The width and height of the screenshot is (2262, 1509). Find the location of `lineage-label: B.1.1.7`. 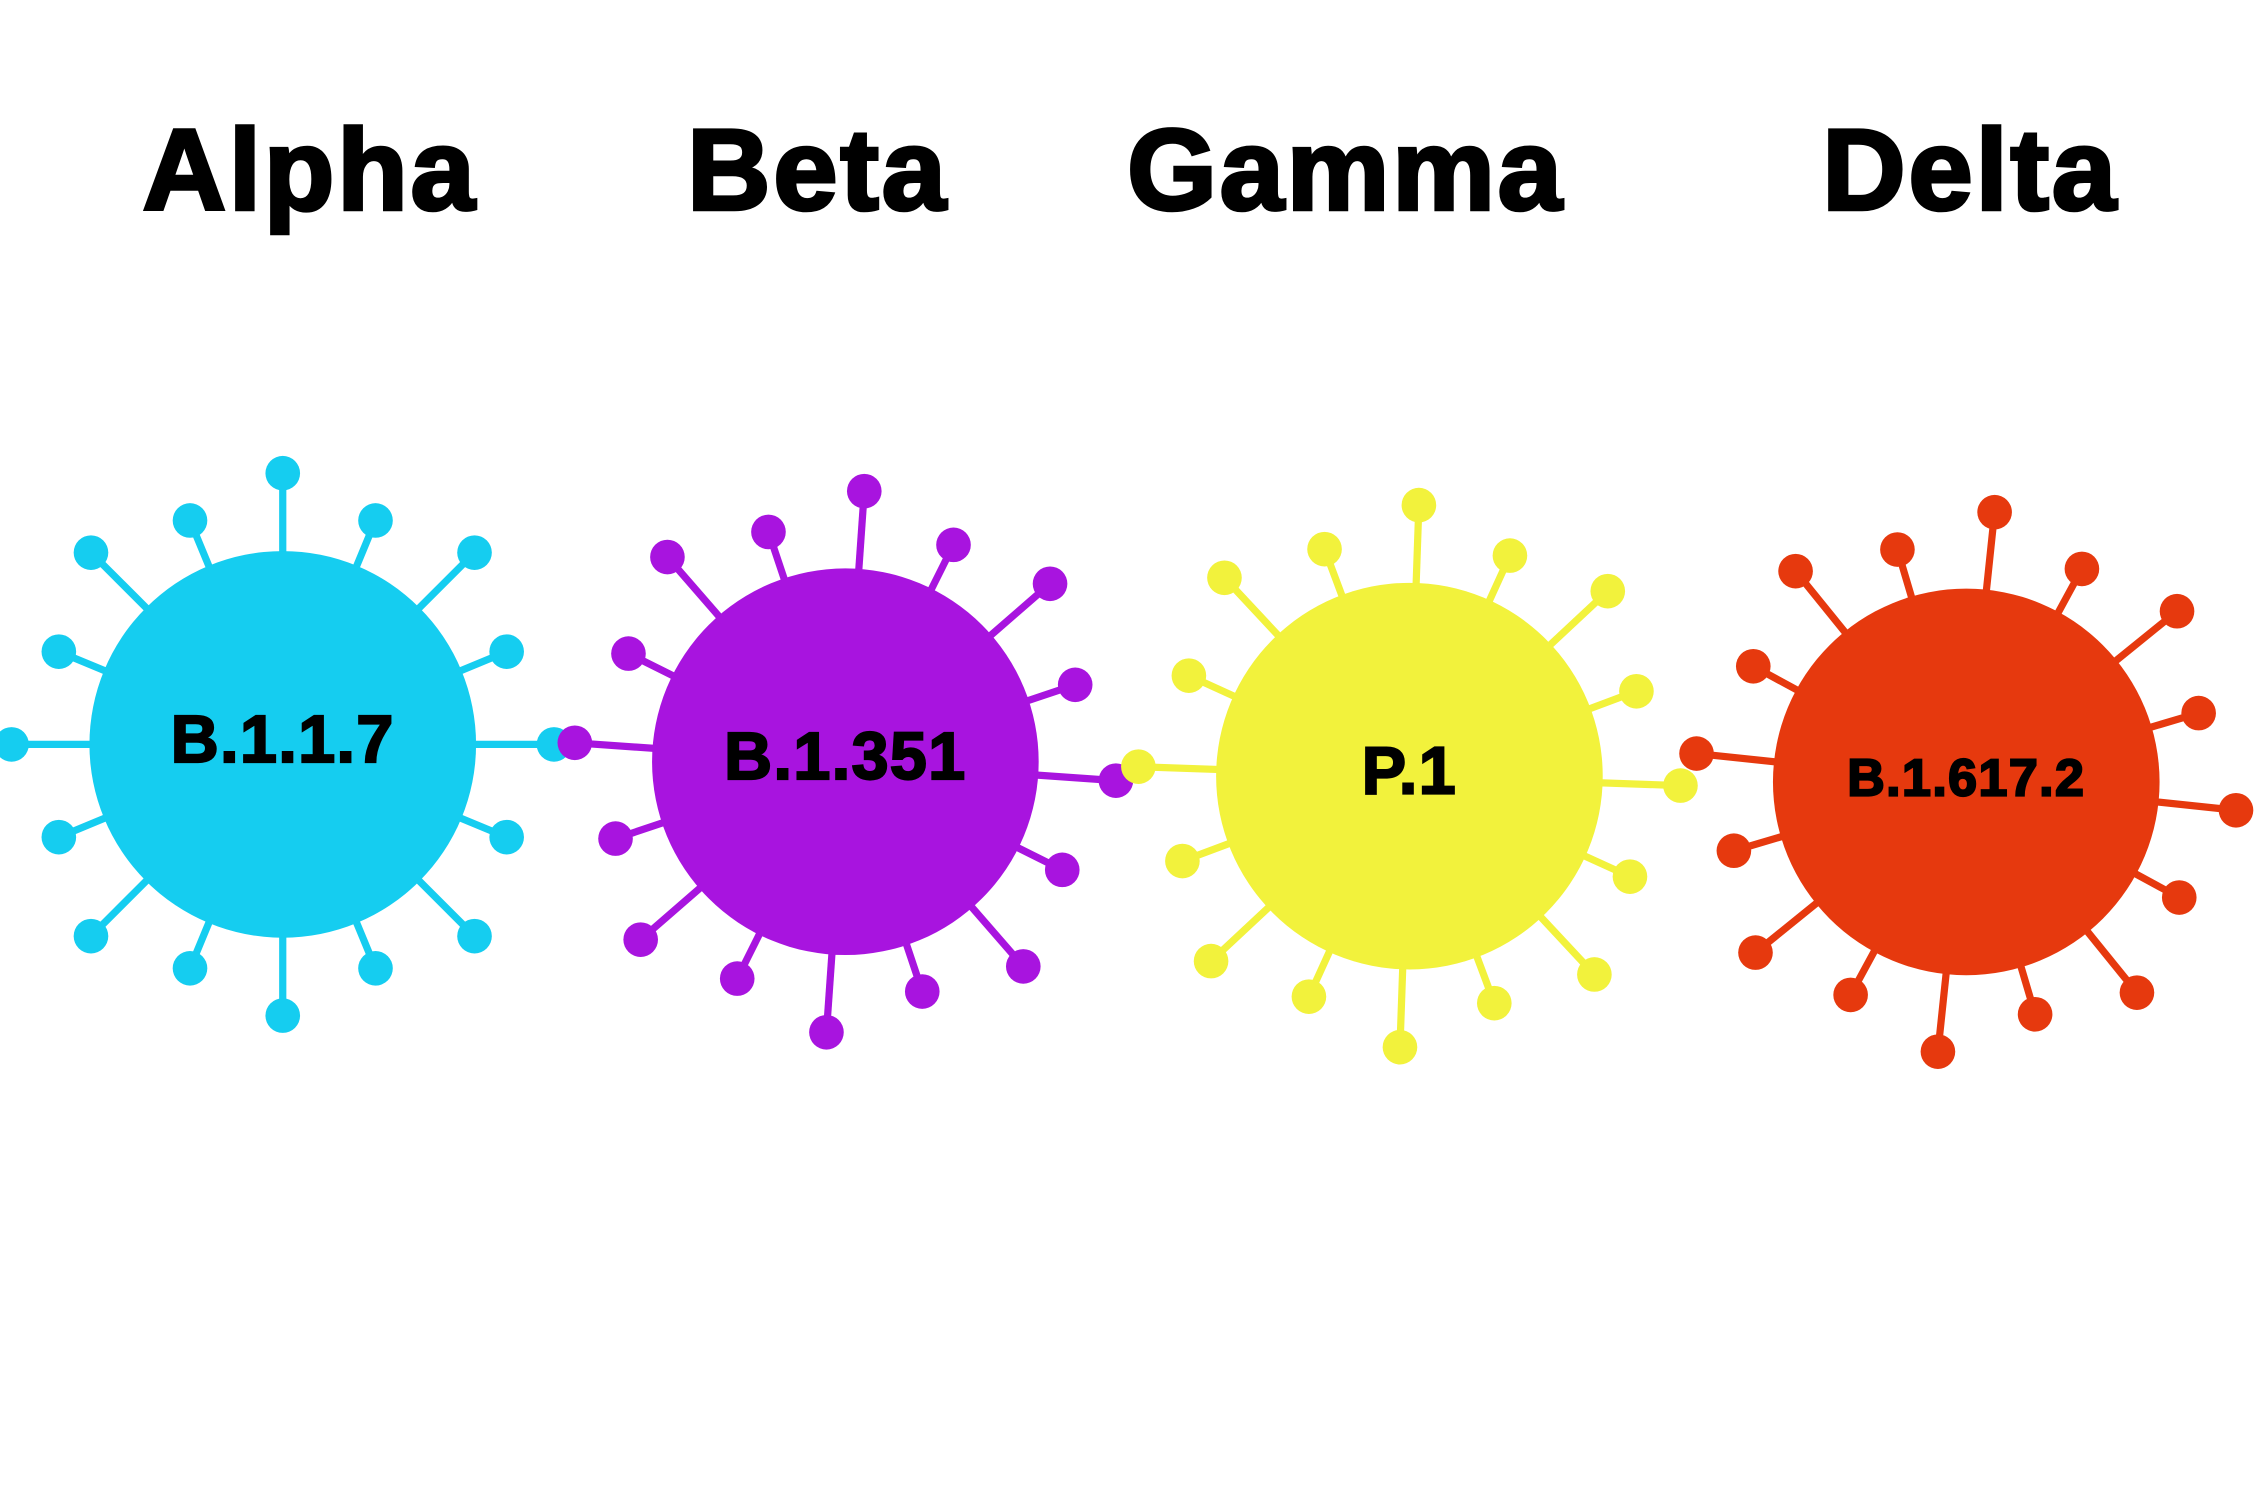

lineage-label: B.1.1.7 is located at coordinates (283, 740).